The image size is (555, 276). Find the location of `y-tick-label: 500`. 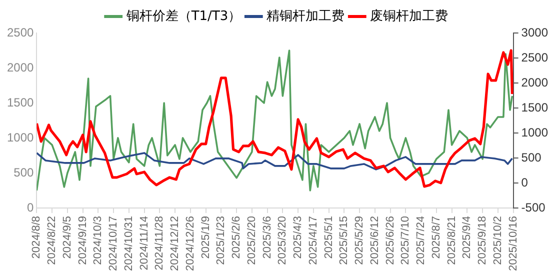

y-tick-label: 500 is located at coordinates (24, 172).